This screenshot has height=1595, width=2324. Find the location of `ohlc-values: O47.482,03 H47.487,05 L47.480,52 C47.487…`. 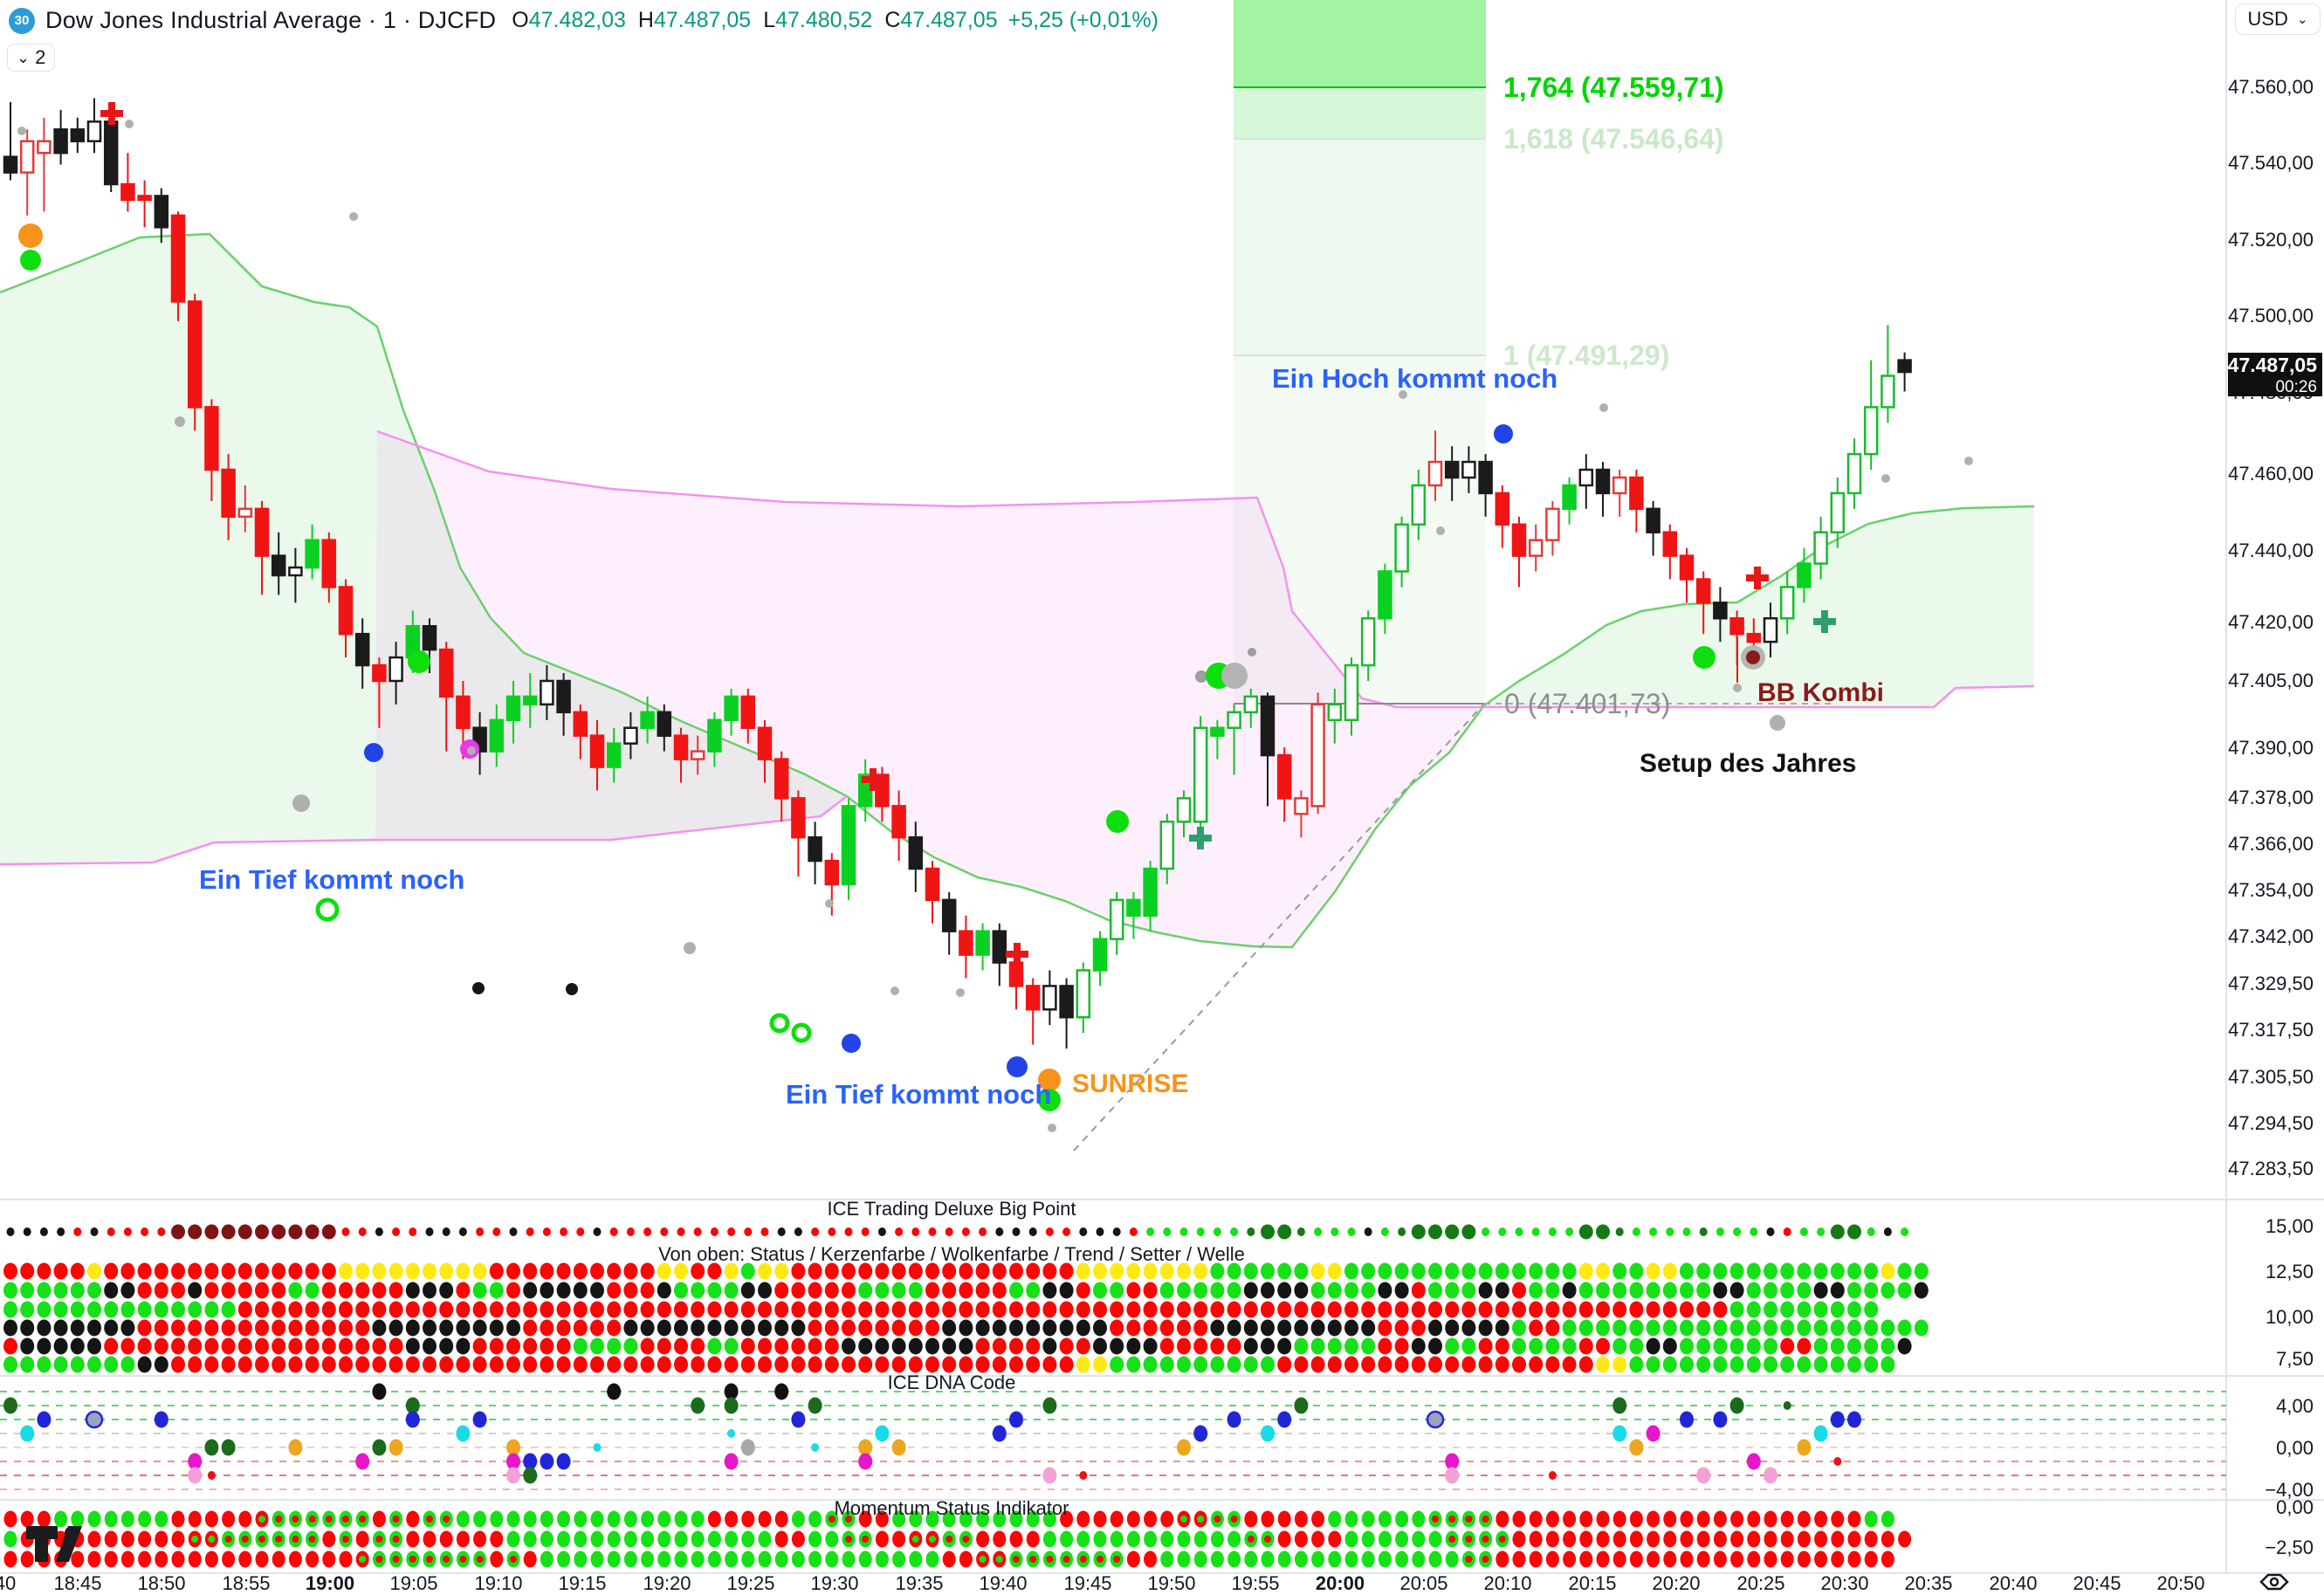

ohlc-values: O47.482,03 H47.487,05 L47.480,52 C47.487… is located at coordinates (755, 21).